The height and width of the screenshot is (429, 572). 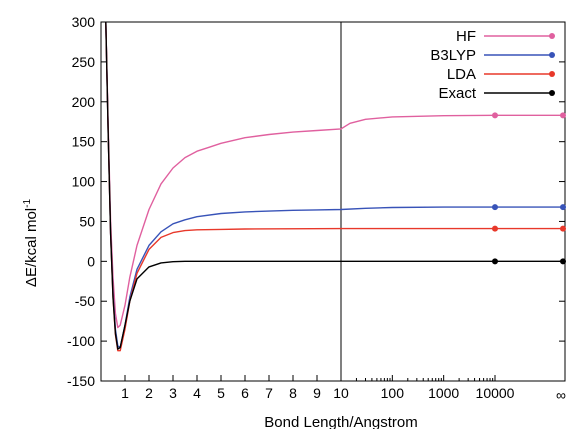 I want to click on x-tick-label: 2, so click(x=149, y=393).